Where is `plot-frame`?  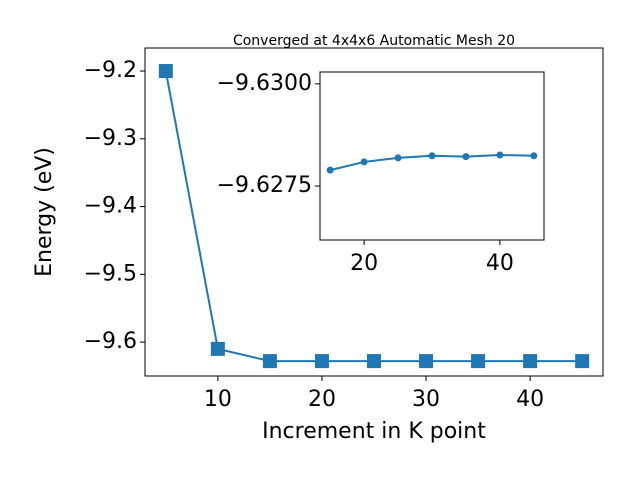
plot-frame is located at coordinates (432, 156).